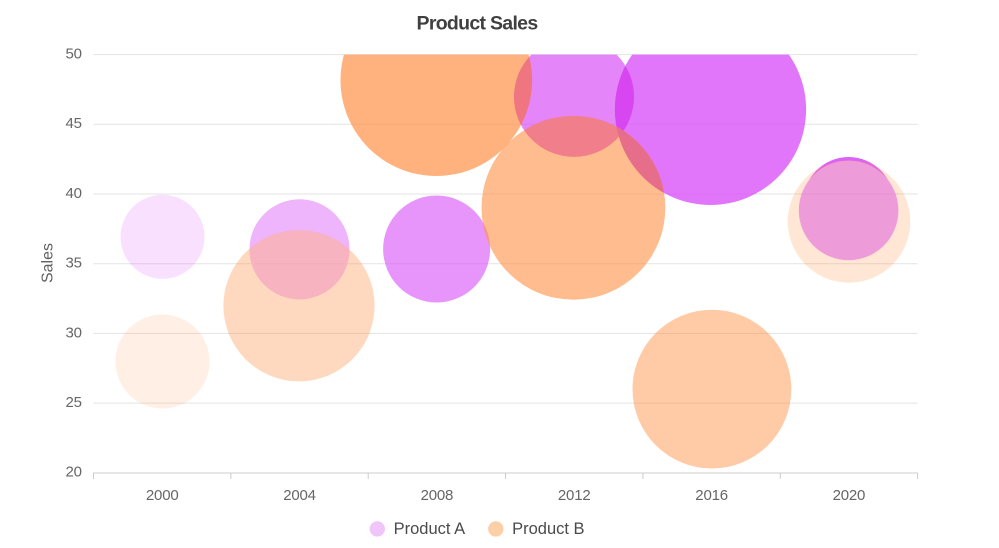 This screenshot has height=548, width=999. What do you see at coordinates (74, 402) in the screenshot?
I see `svg-text: 25` at bounding box center [74, 402].